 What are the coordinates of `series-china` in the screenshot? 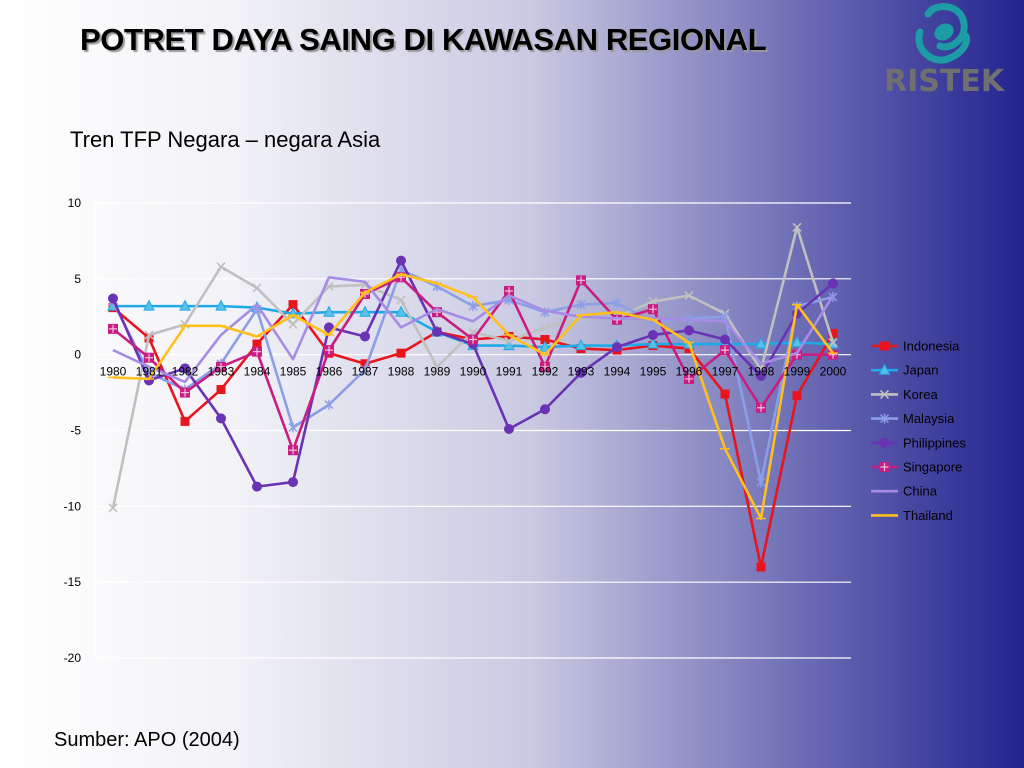 It's located at (473, 330).